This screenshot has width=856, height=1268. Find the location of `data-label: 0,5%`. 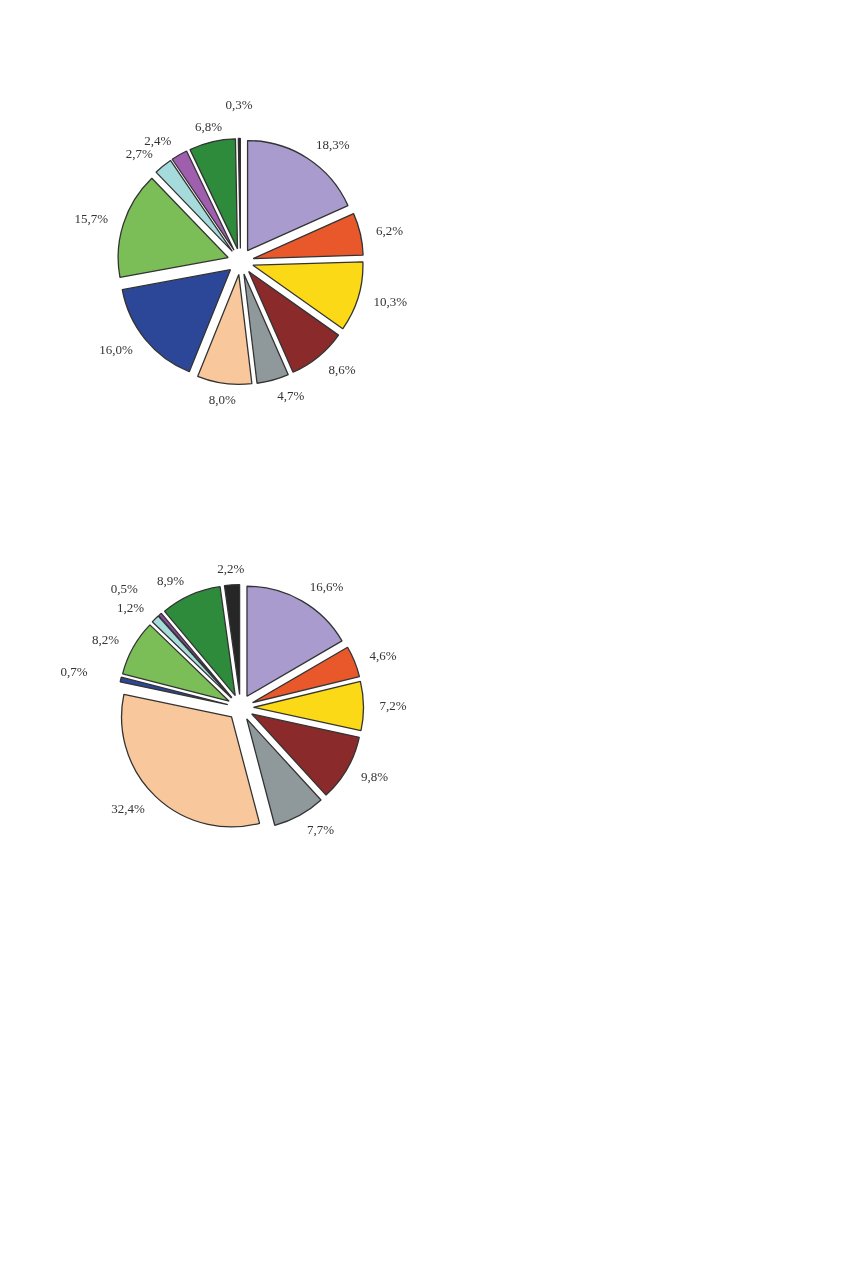

data-label: 0,5% is located at coordinates (124, 589).